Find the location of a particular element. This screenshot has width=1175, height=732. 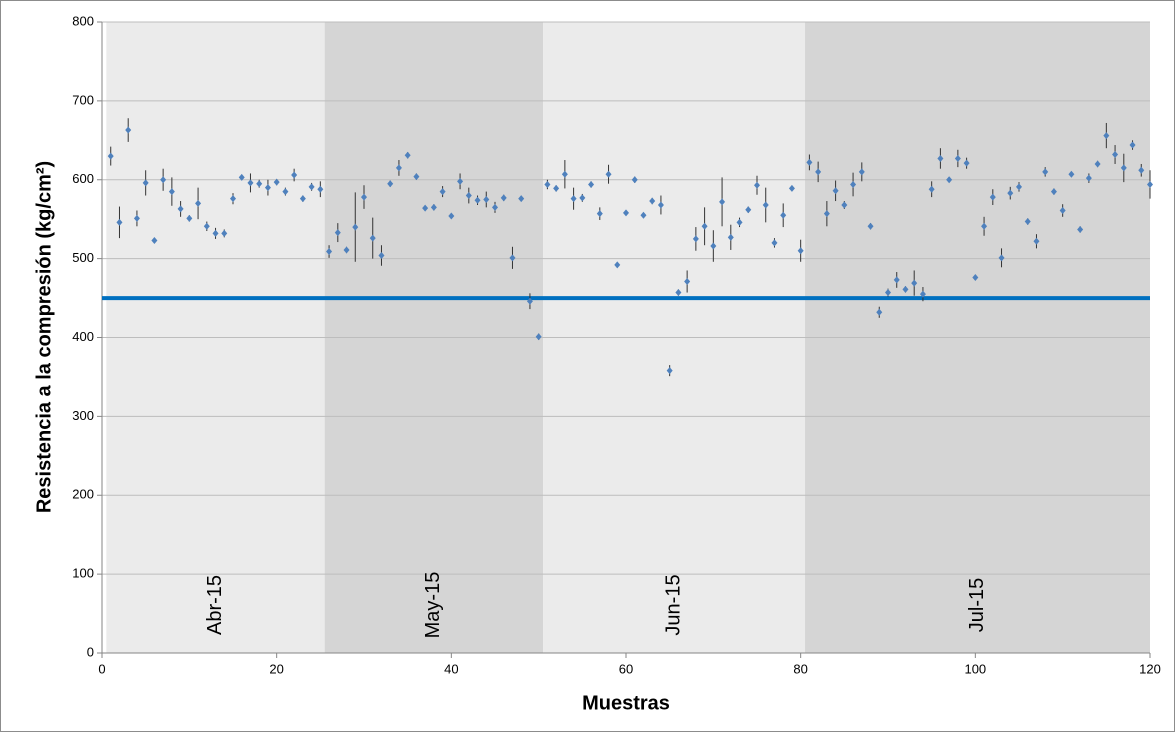

x-tick-label: 100 is located at coordinates (975, 668).